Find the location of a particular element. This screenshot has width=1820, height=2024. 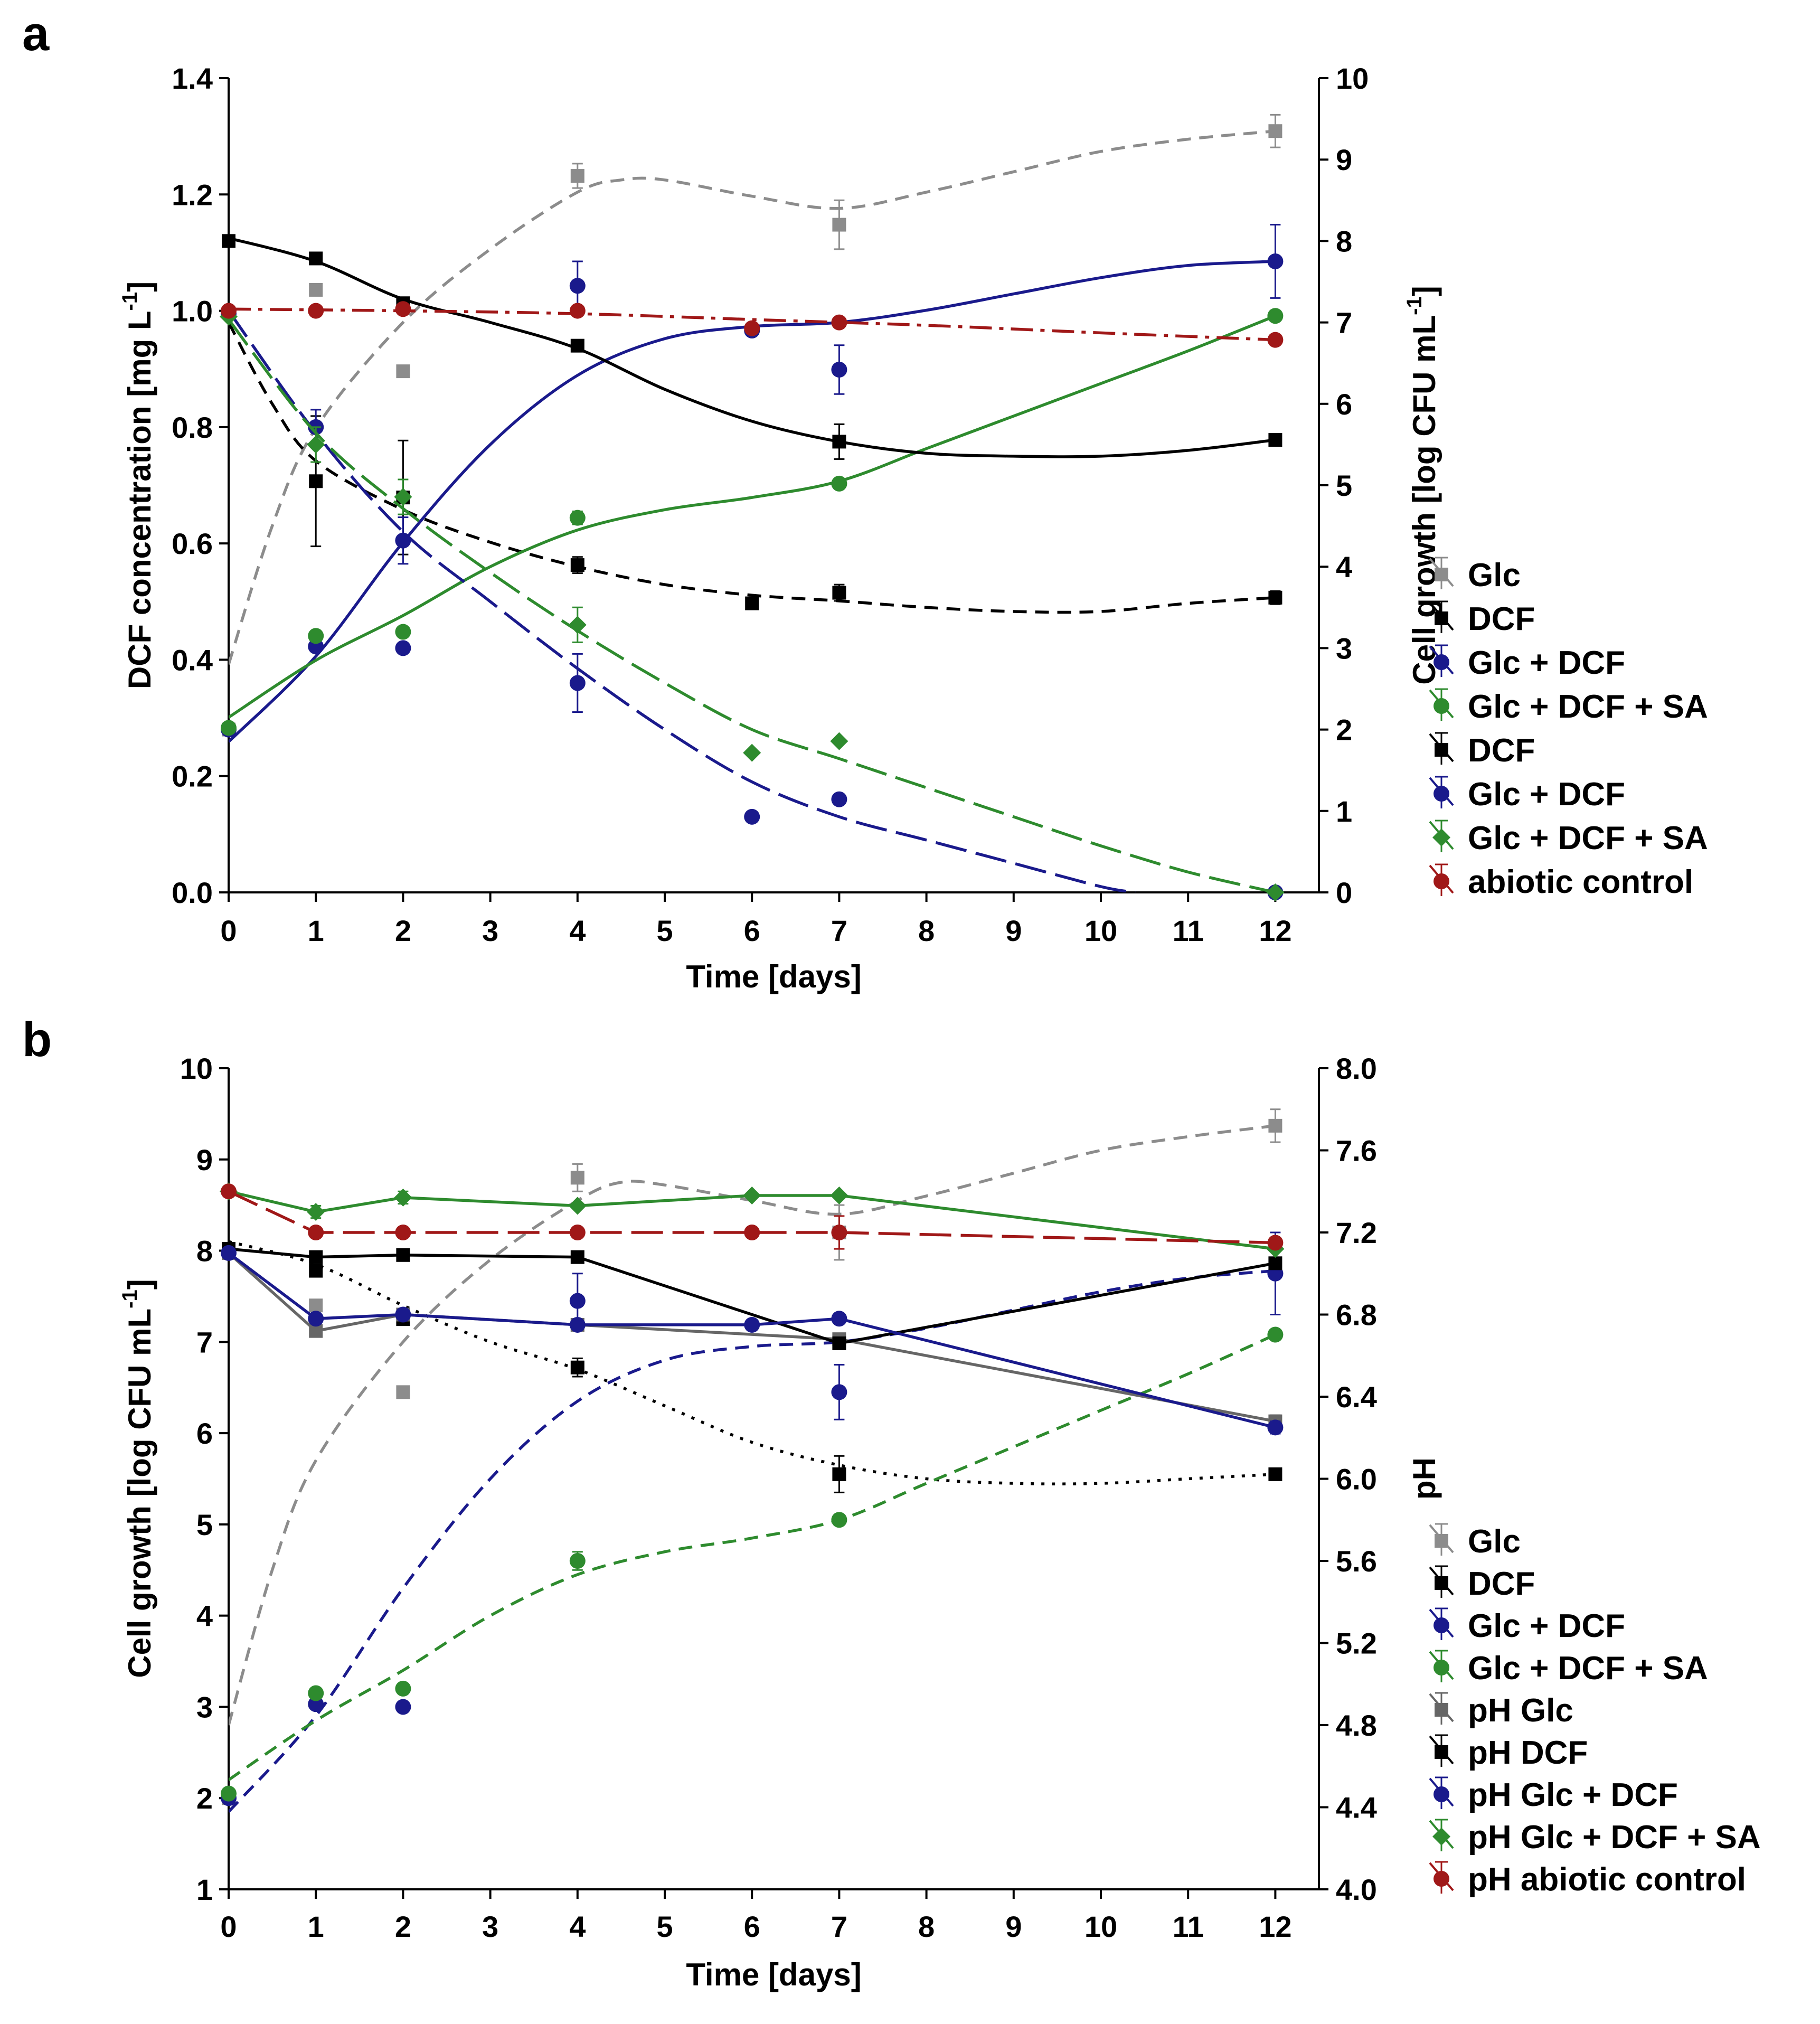

x-tick-label: 2 is located at coordinates (403, 930).